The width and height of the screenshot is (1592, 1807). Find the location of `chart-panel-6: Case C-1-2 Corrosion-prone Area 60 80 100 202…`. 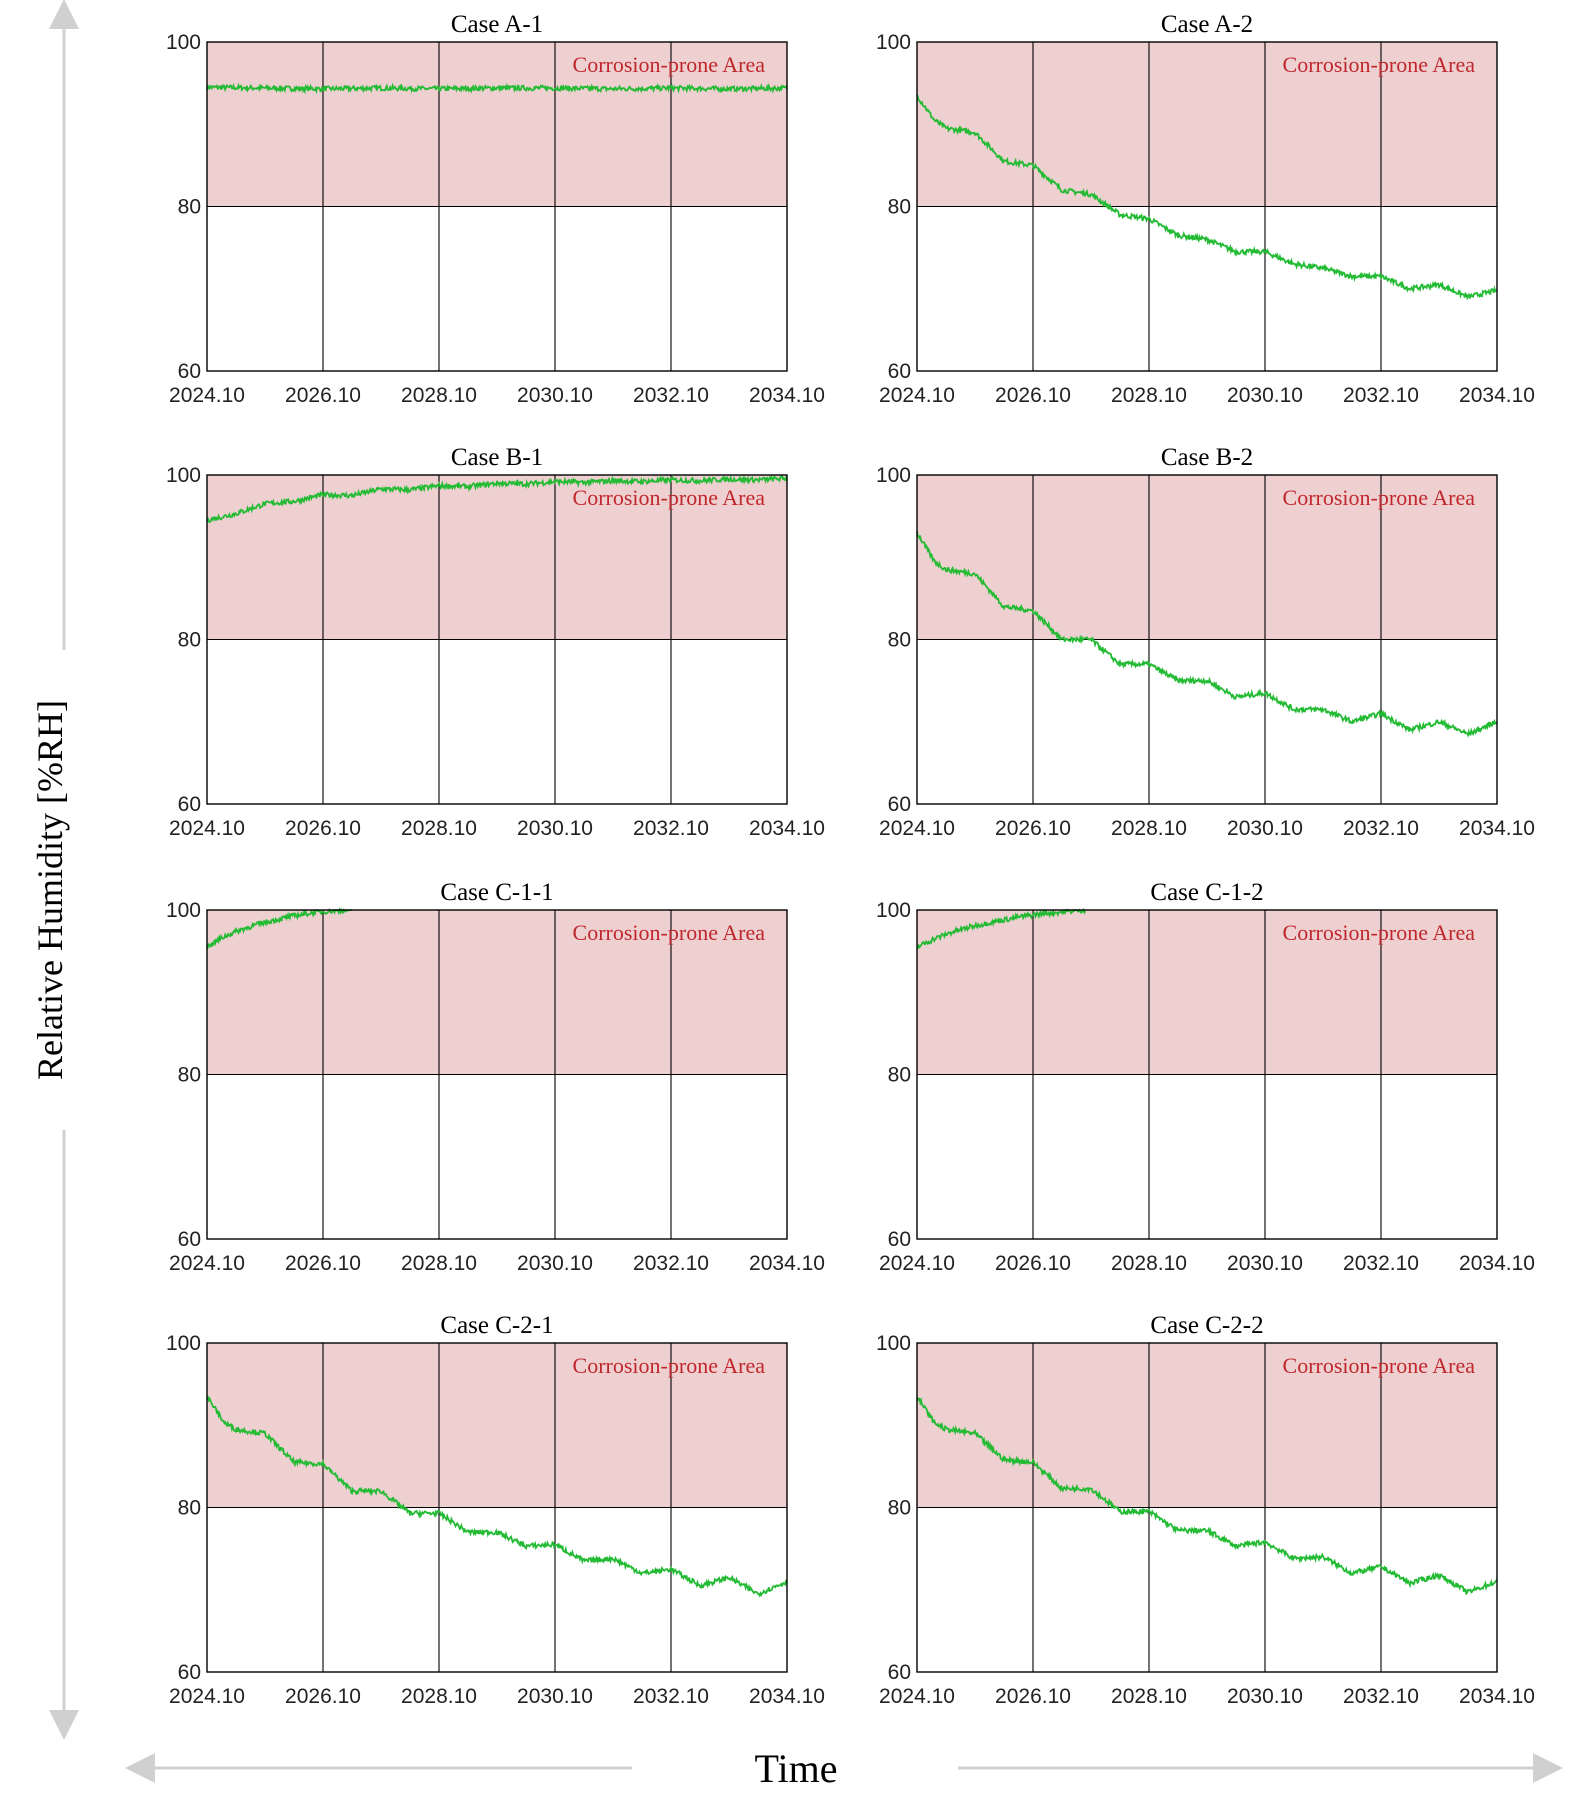

chart-panel-6: Case C-1-2 Corrosion-prone Area 60 80 100 202… is located at coordinates (1205, 1077).